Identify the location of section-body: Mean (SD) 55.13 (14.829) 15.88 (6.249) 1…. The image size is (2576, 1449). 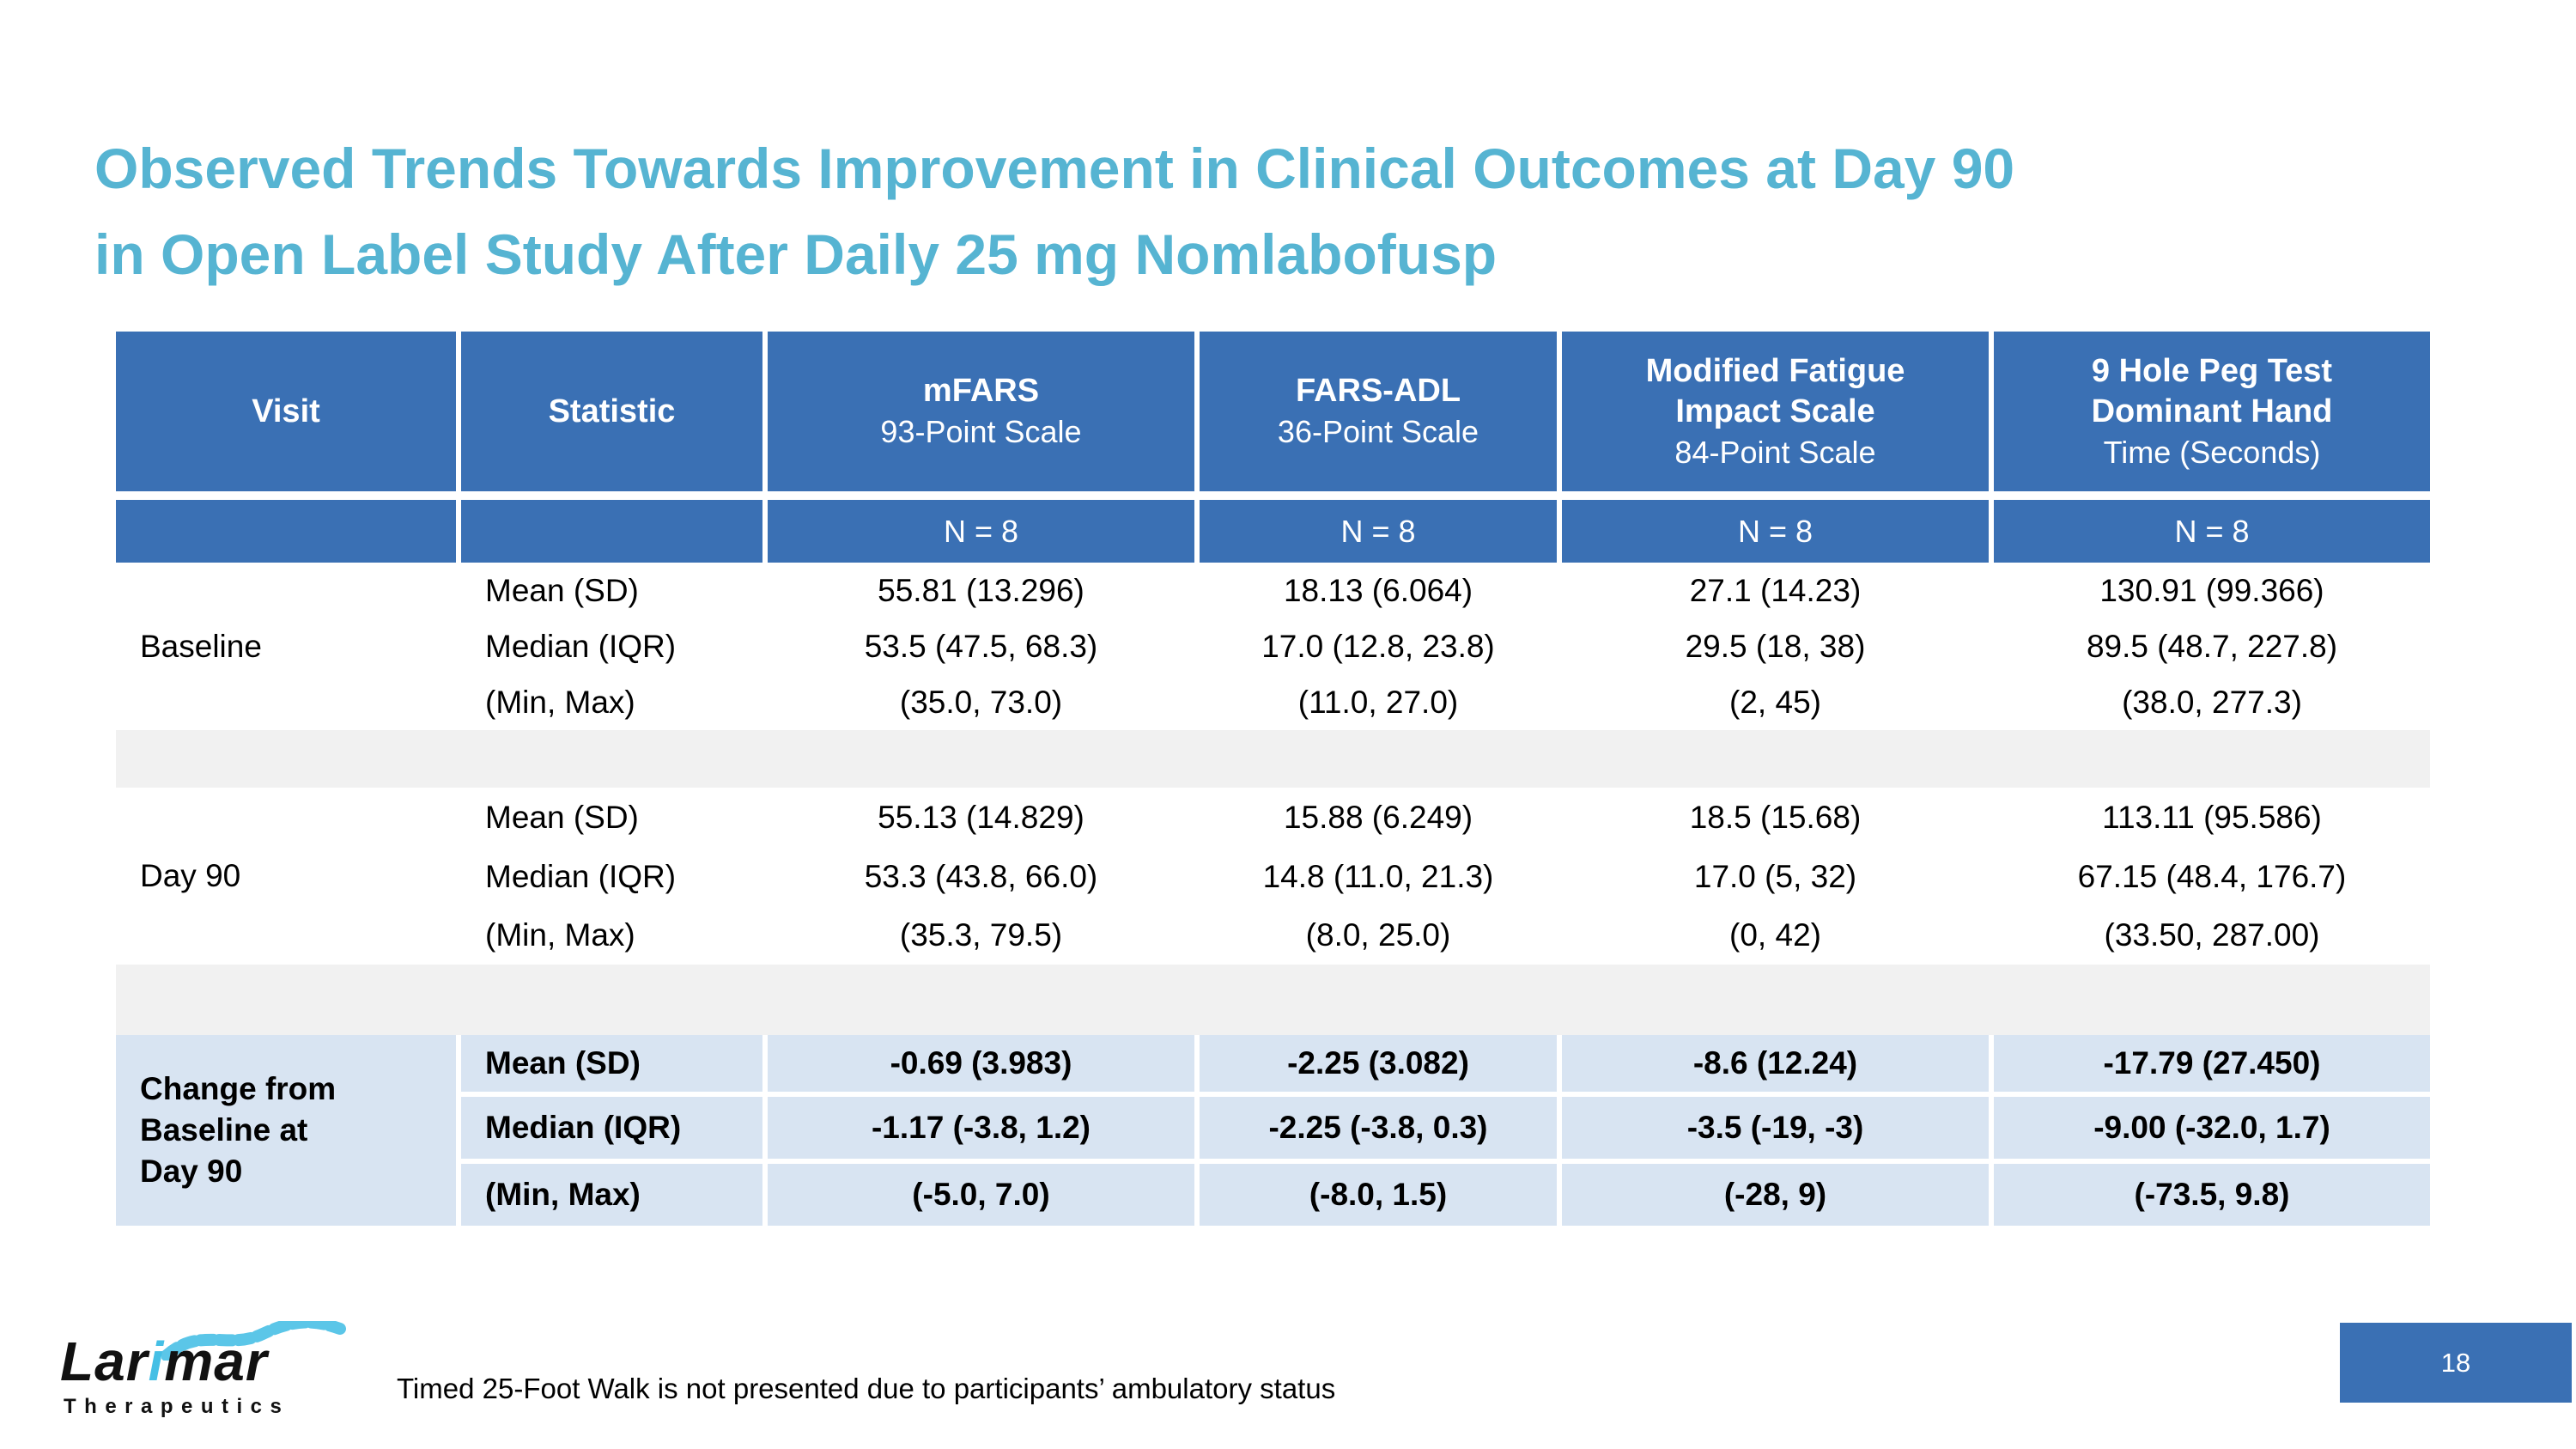
(1445, 876).